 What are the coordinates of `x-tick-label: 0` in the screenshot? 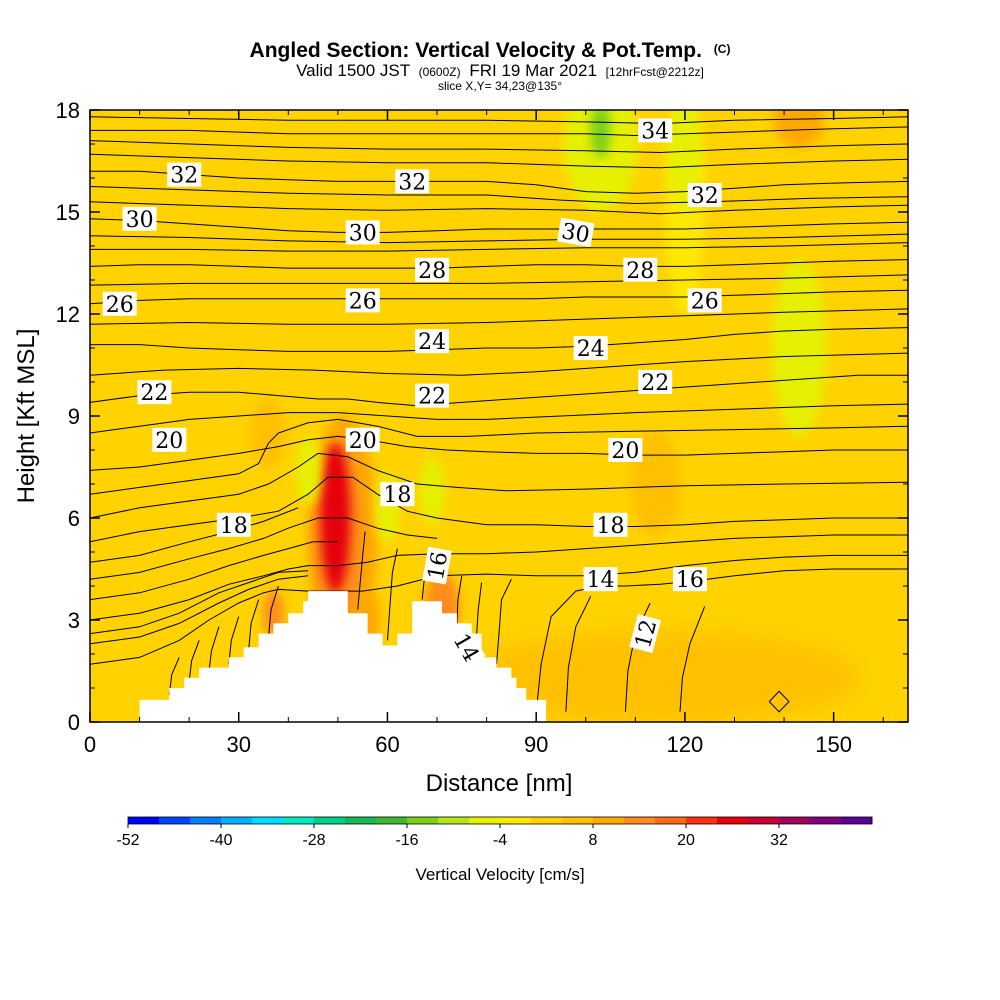 It's located at (90, 744).